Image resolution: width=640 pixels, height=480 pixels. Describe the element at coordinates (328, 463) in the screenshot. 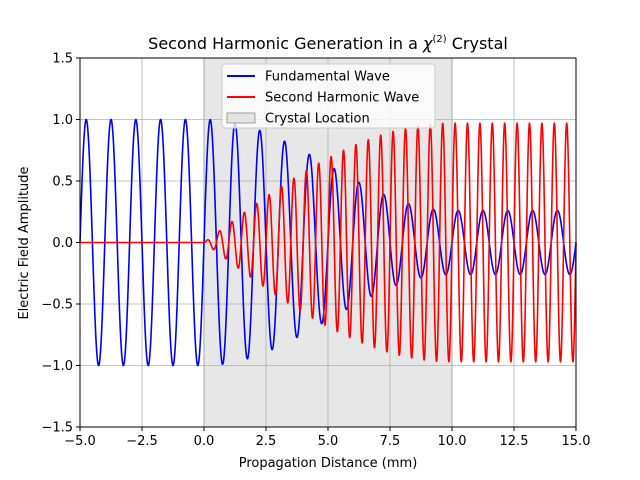

I see `x-axis-label: Propagation Distance (mm)` at that location.